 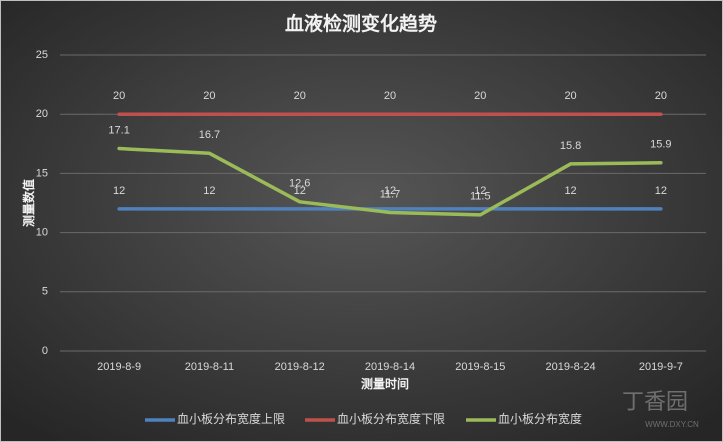 I want to click on data-label: 11.5, so click(x=480, y=197).